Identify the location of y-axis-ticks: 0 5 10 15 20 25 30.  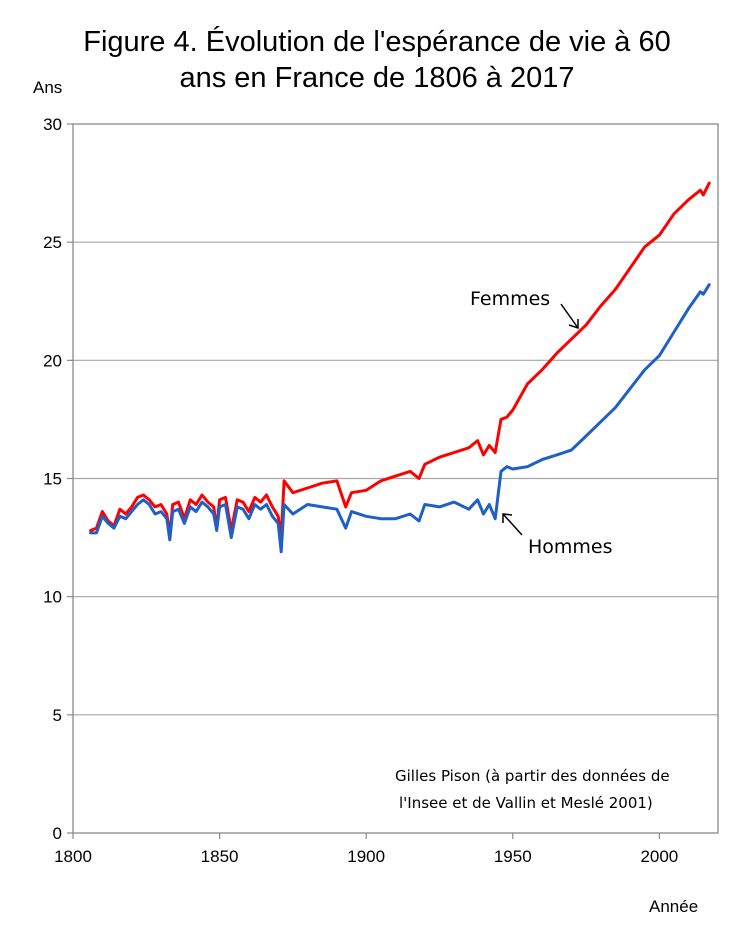
(58, 479).